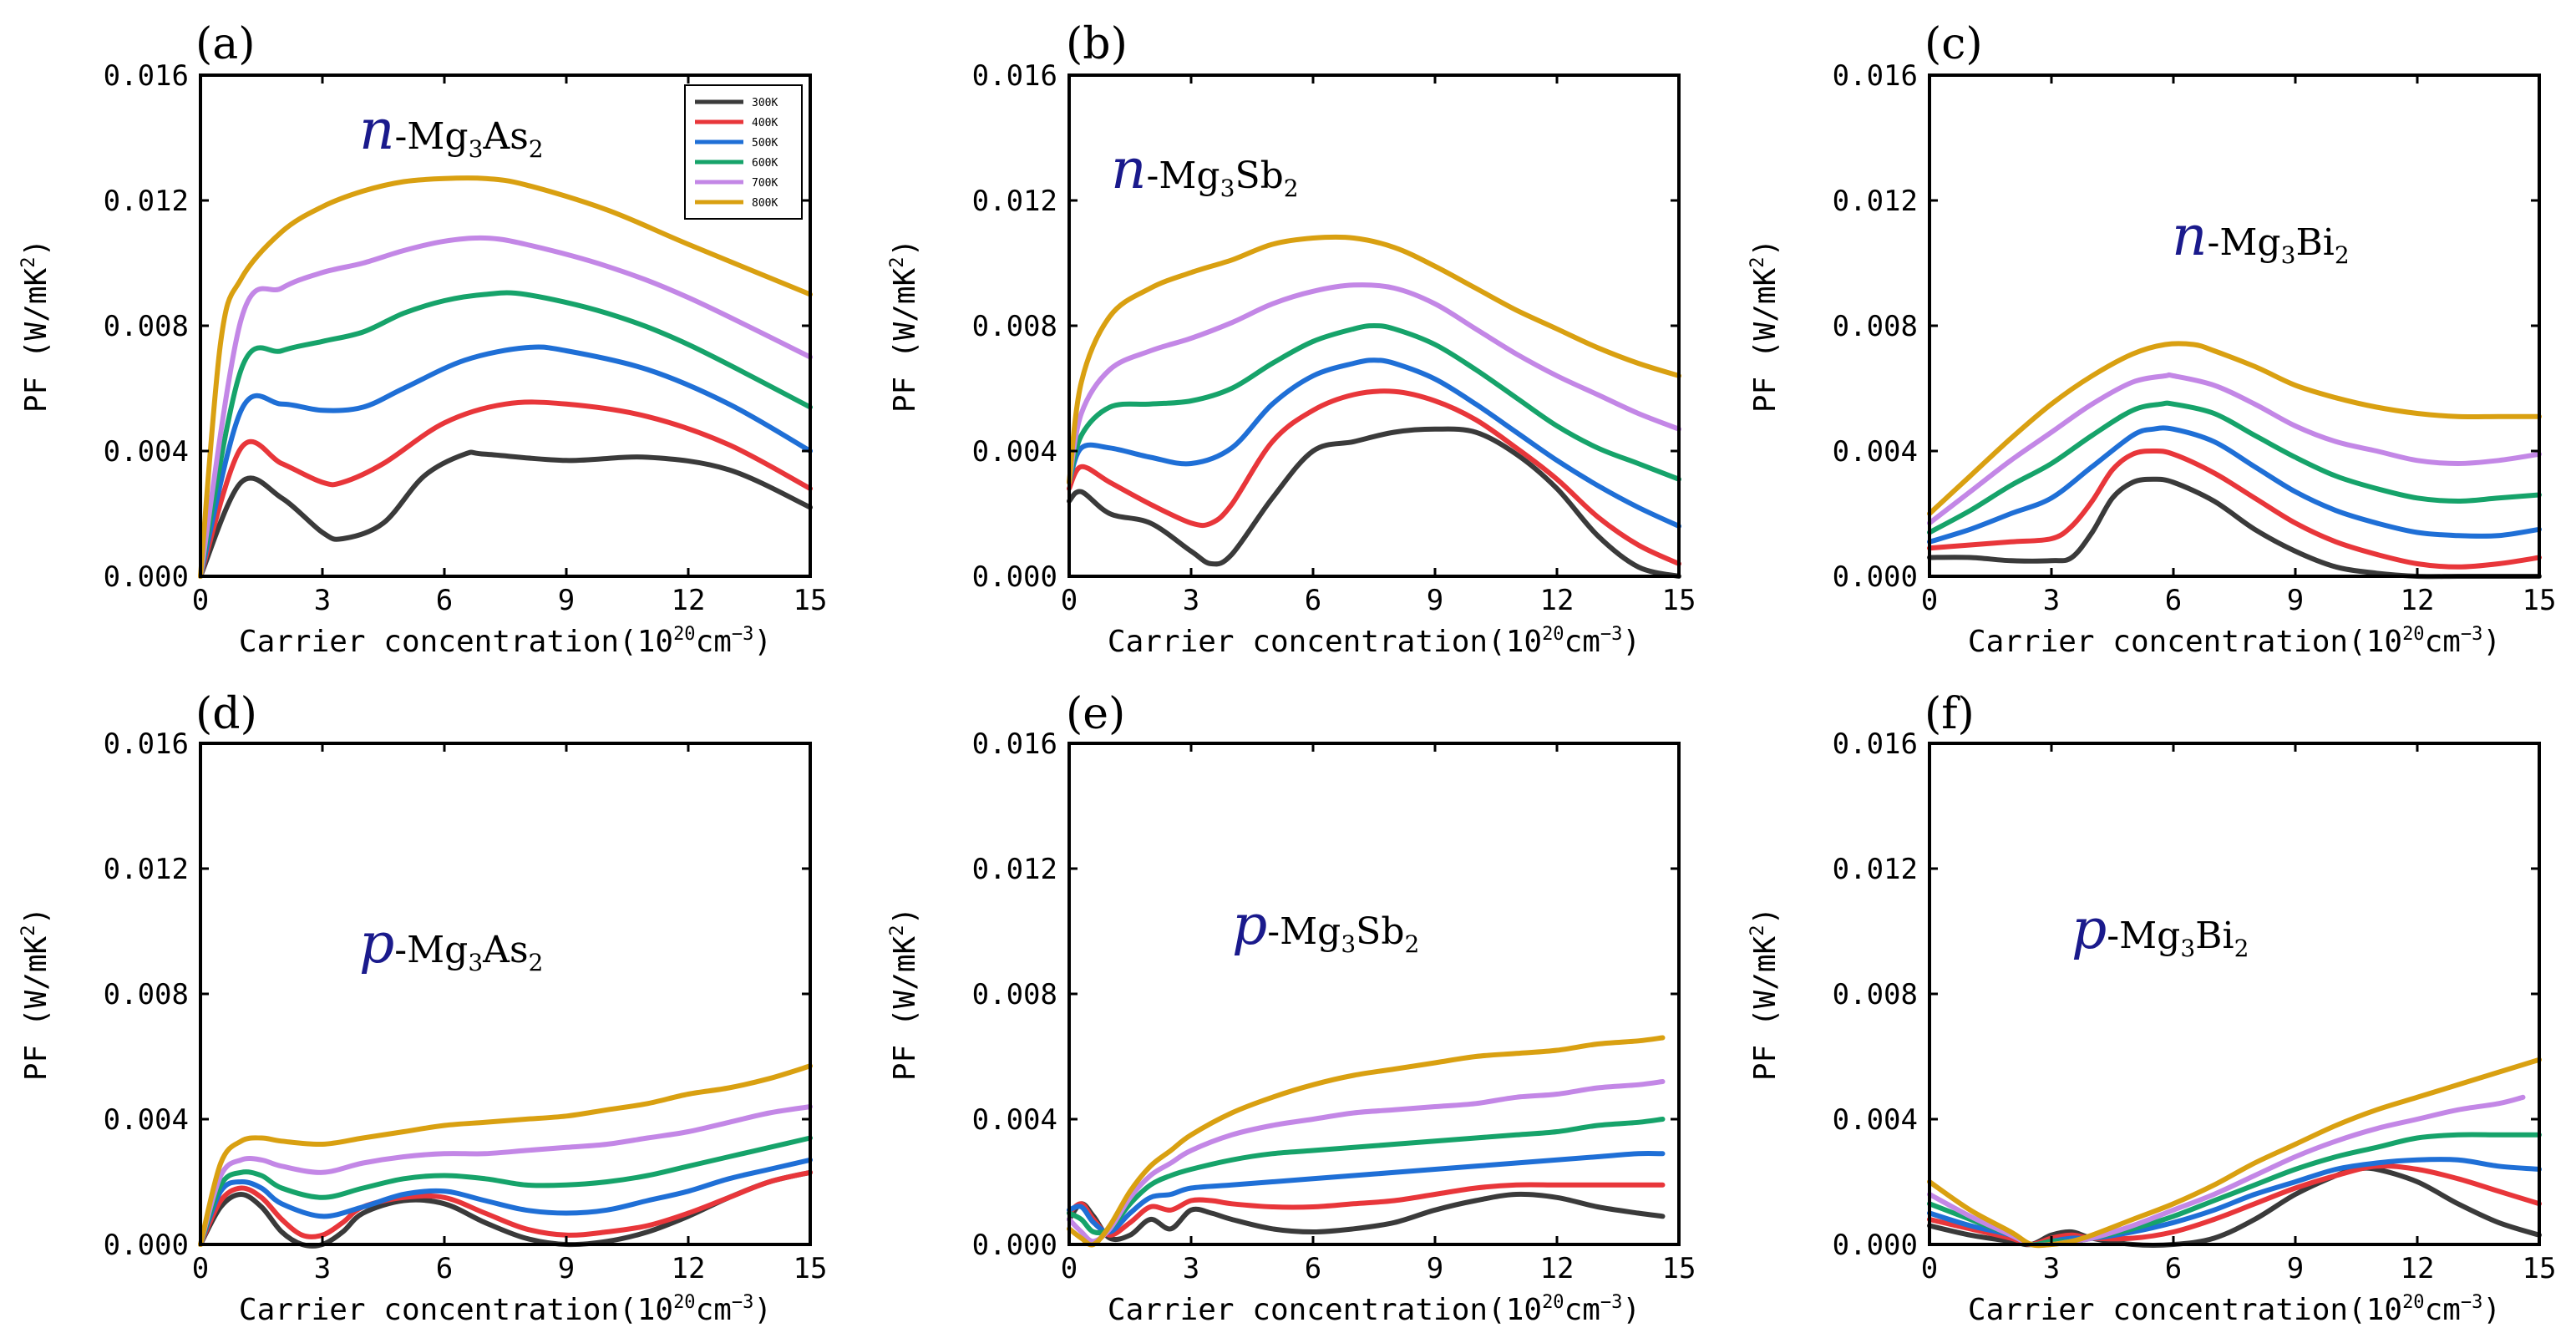 The image size is (2576, 1343). I want to click on panel-label: (a), so click(225, 44).